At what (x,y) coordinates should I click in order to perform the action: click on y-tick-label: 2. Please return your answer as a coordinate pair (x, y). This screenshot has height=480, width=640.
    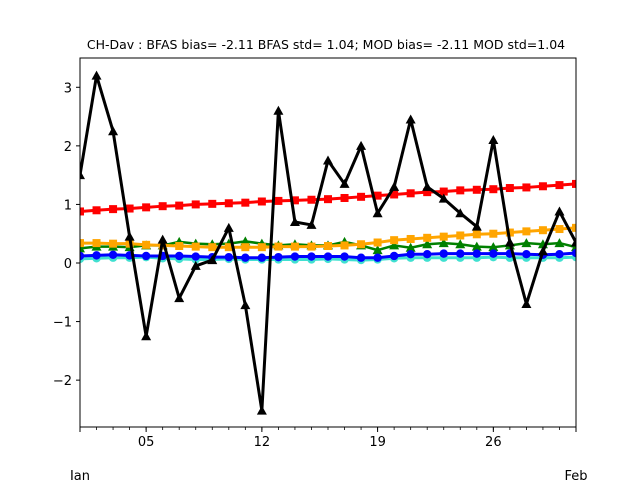
    Looking at the image, I should click on (68, 147).